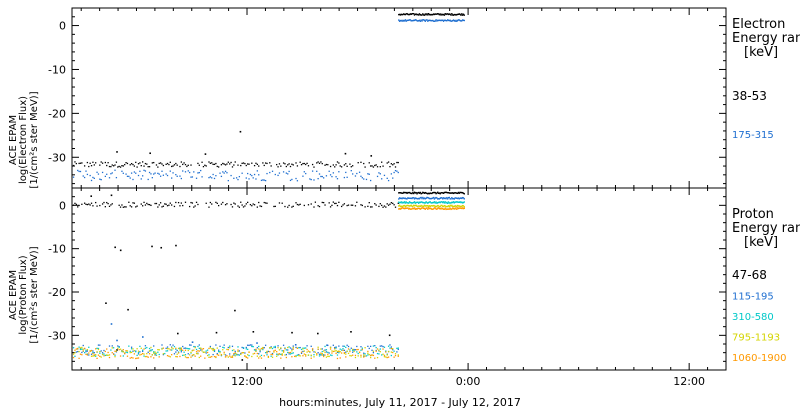 The image size is (800, 410). What do you see at coordinates (57, 249) in the screenshot?
I see `y-tick-label: -10` at bounding box center [57, 249].